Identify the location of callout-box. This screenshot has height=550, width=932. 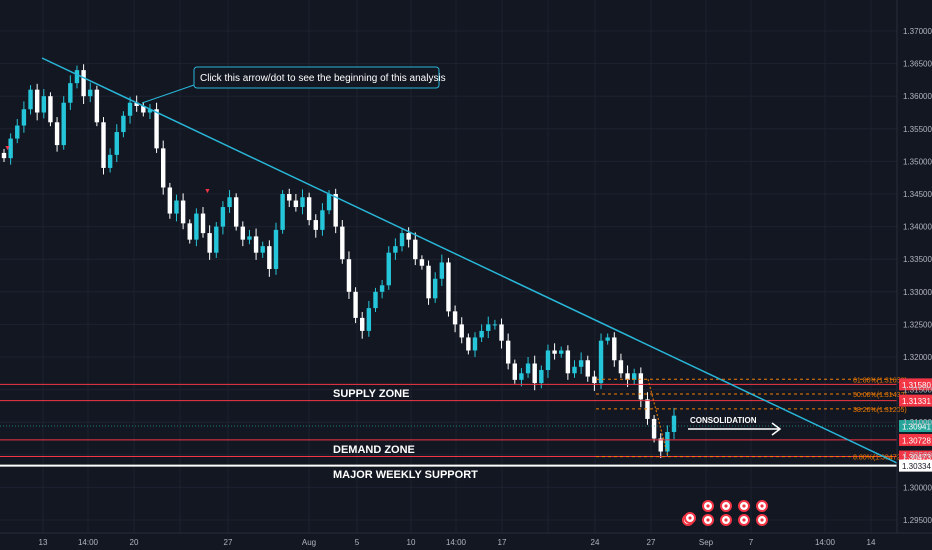
(316, 77).